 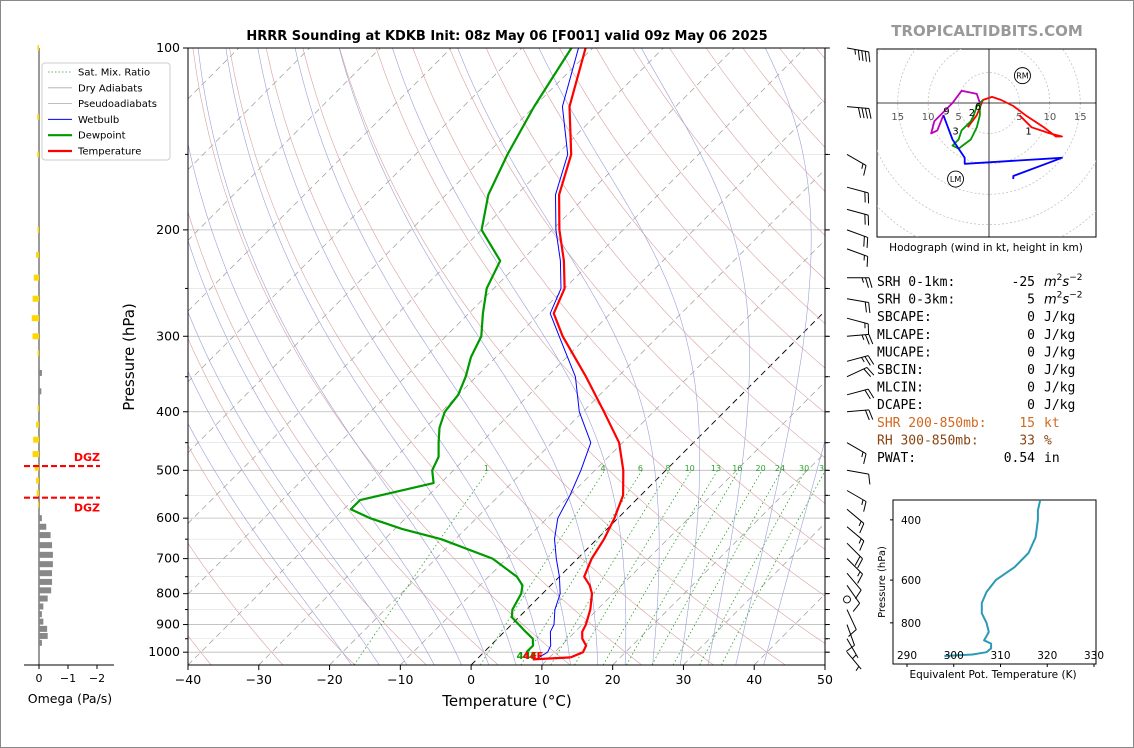 What do you see at coordinates (1059, 352) in the screenshot?
I see `index-unit-4: J/kg` at bounding box center [1059, 352].